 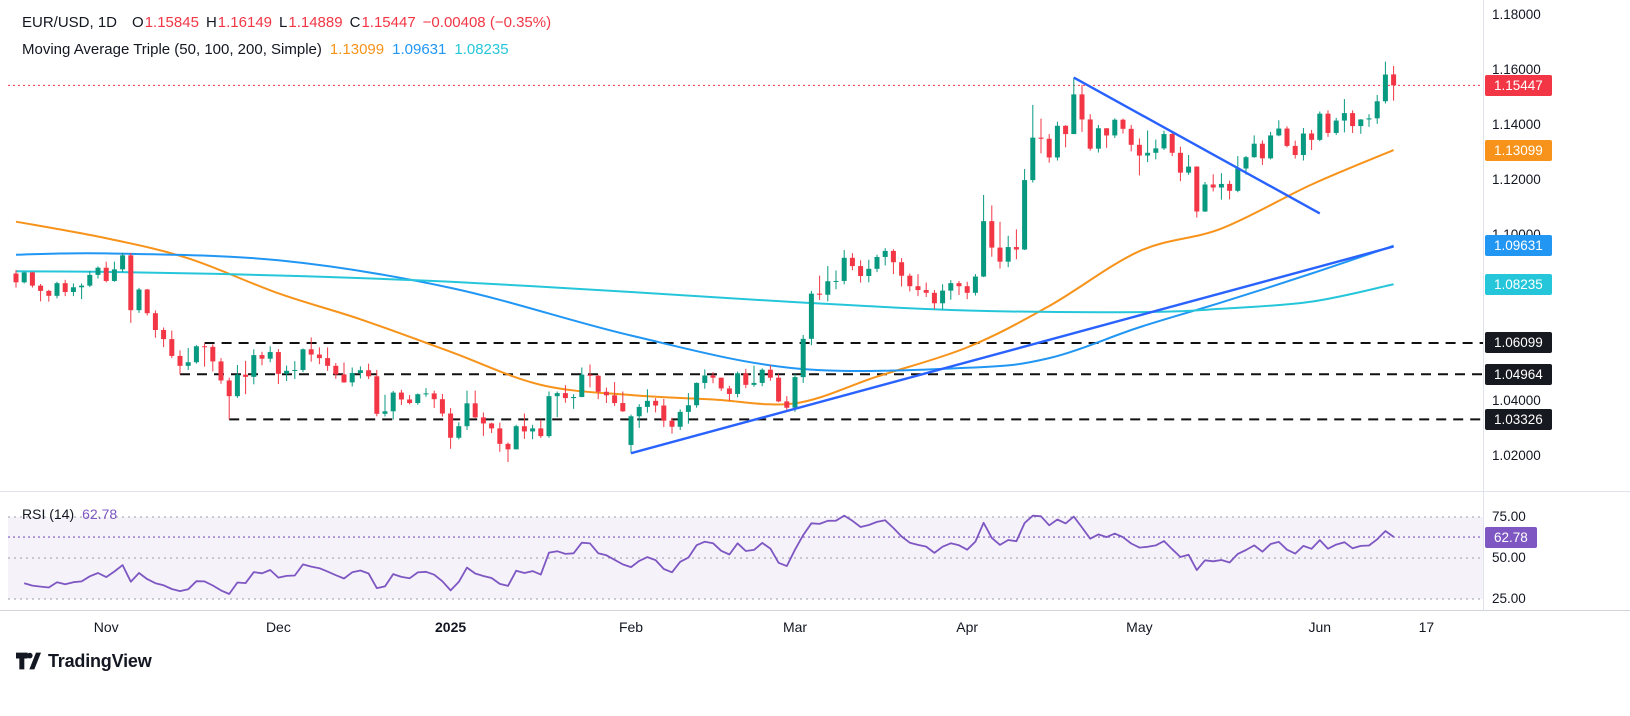 I want to click on tradingview-wordmark: TradingView, so click(x=100, y=660).